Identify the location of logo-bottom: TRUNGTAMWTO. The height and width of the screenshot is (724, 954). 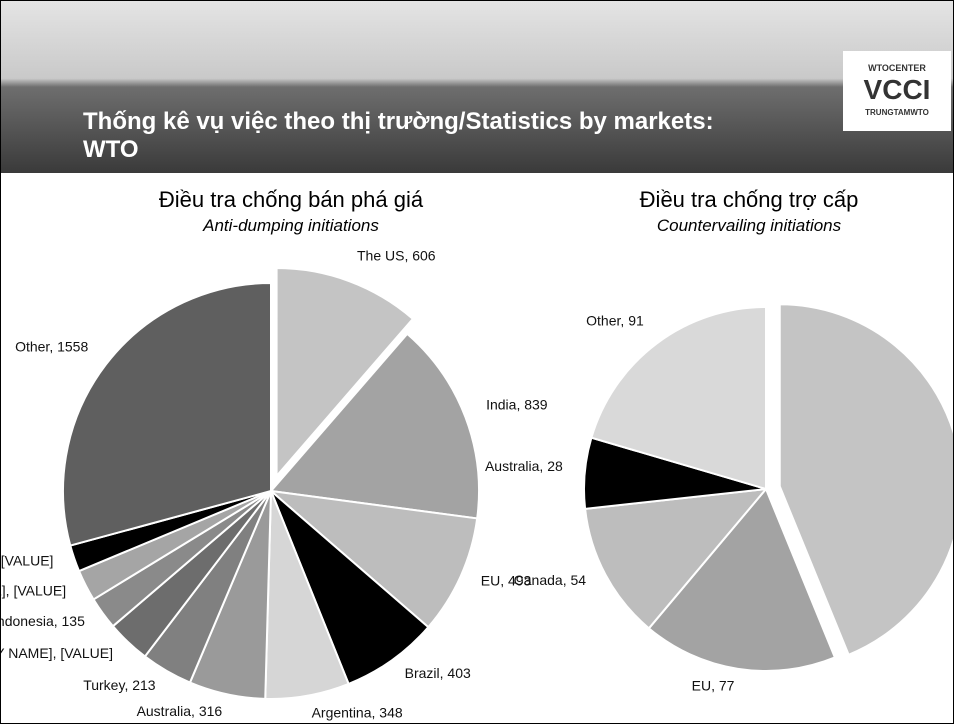
(897, 112).